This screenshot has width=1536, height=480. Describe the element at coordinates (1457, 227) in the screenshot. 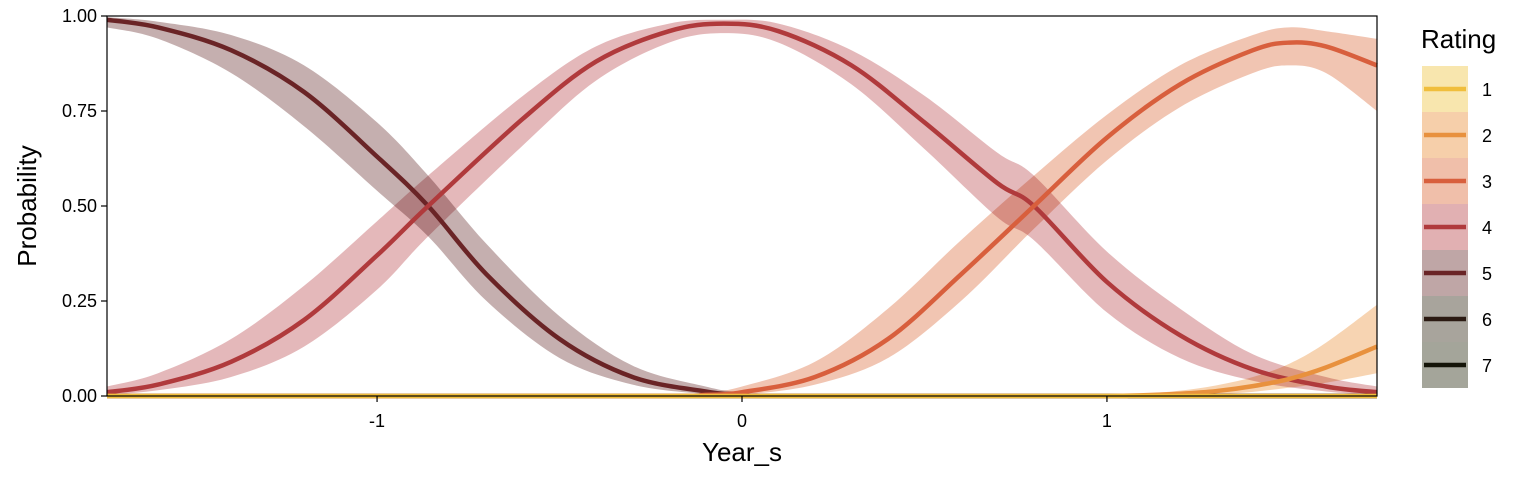

I see `legend-item-rating-4: 4` at that location.